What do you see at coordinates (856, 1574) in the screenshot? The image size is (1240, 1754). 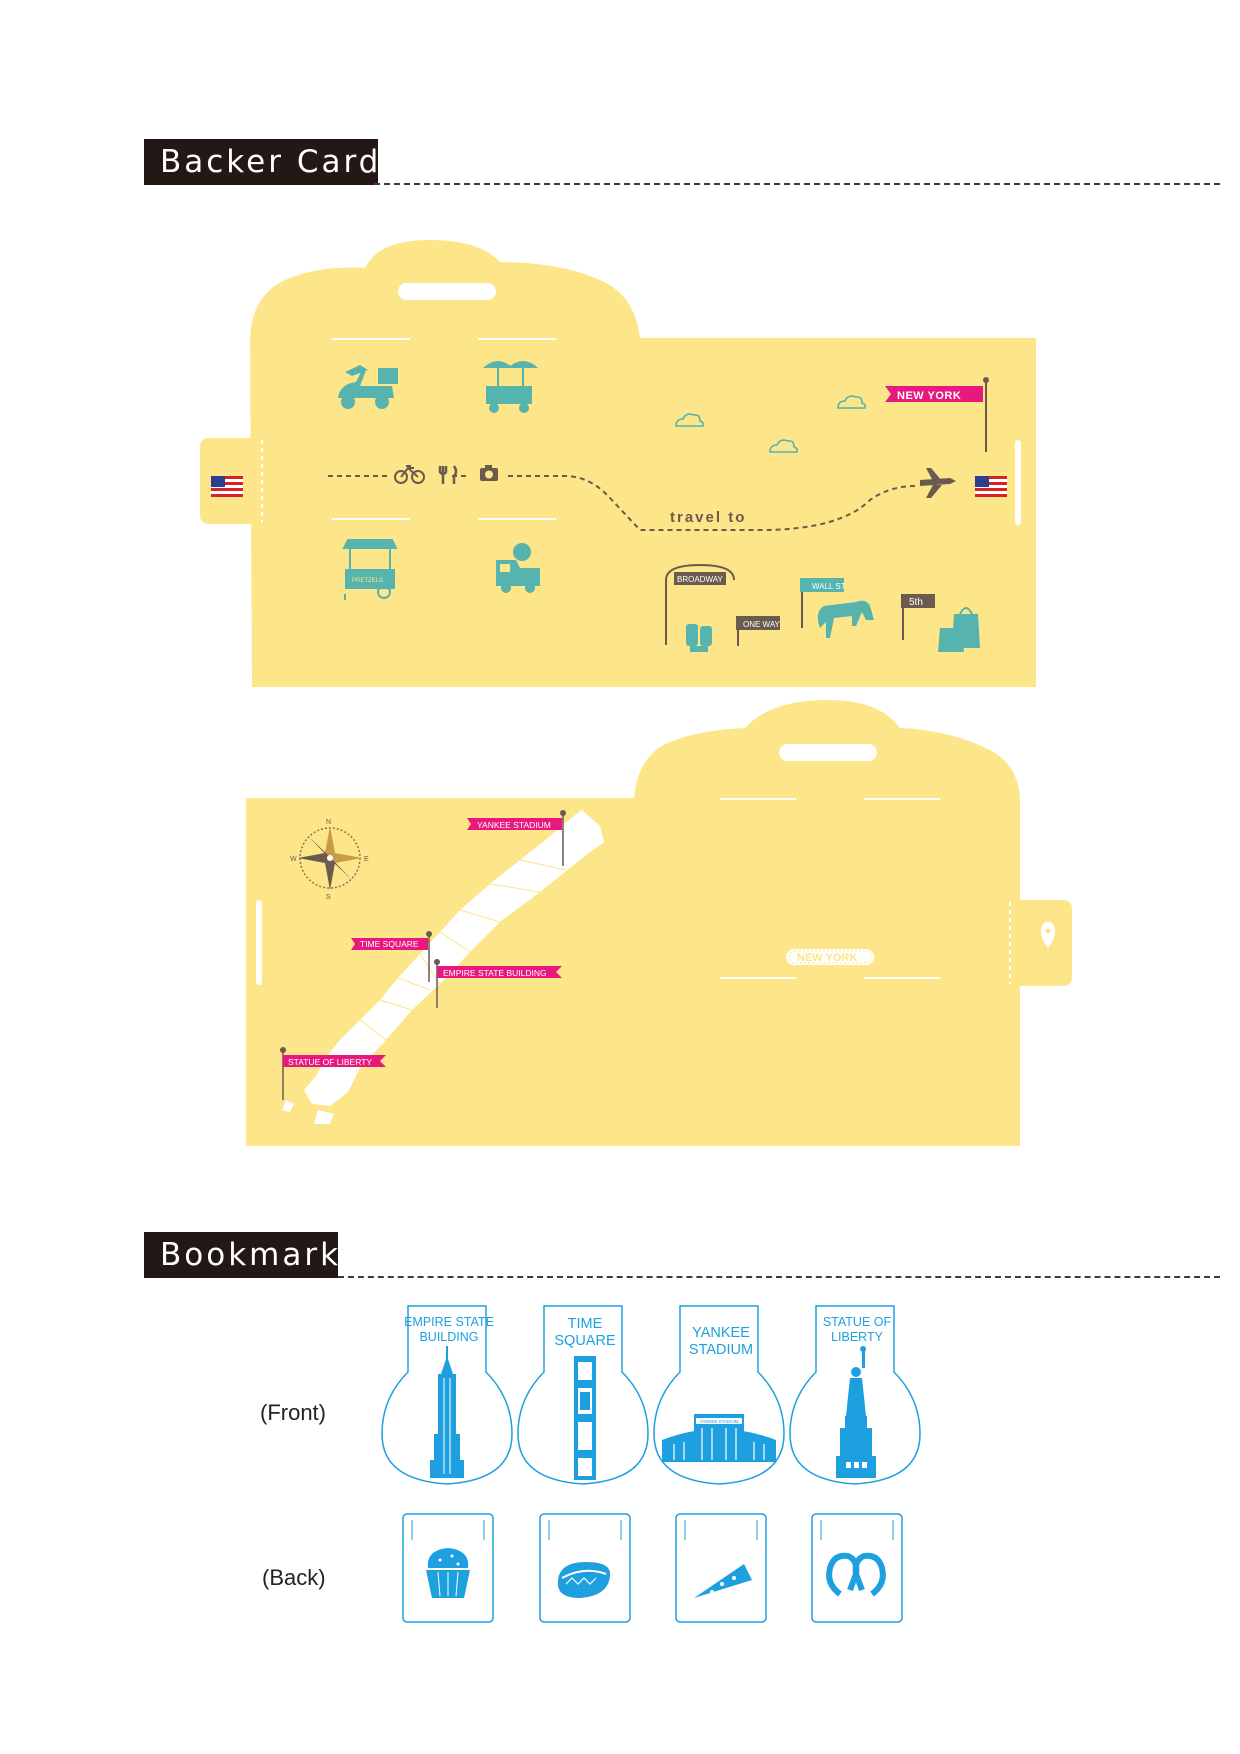 I see `pretzel-icon` at bounding box center [856, 1574].